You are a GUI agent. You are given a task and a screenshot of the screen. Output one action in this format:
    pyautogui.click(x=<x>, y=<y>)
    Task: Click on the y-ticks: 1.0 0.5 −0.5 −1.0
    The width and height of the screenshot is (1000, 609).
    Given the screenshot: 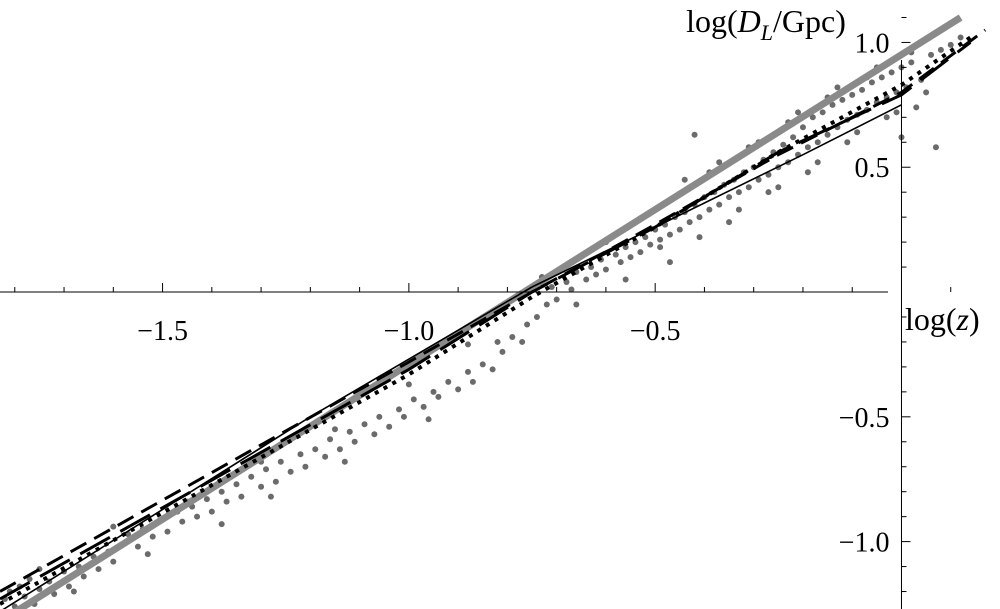 What is the action you would take?
    pyautogui.click(x=875, y=304)
    